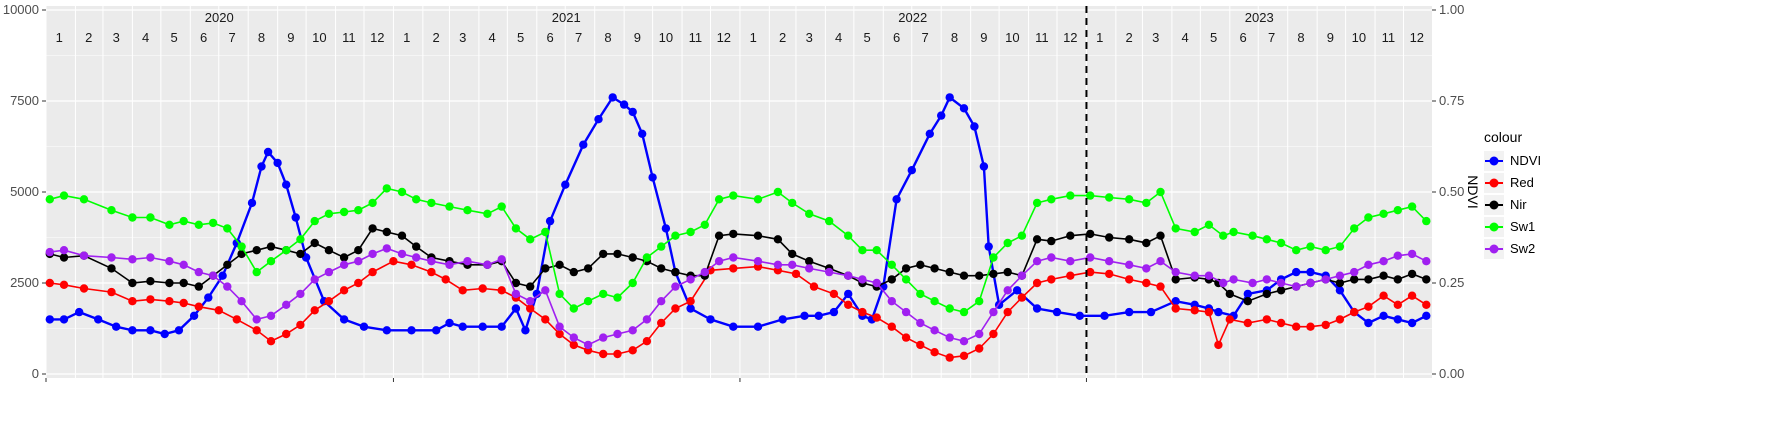  Describe the element at coordinates (1503, 137) in the screenshot. I see `legend-title: colour` at that location.